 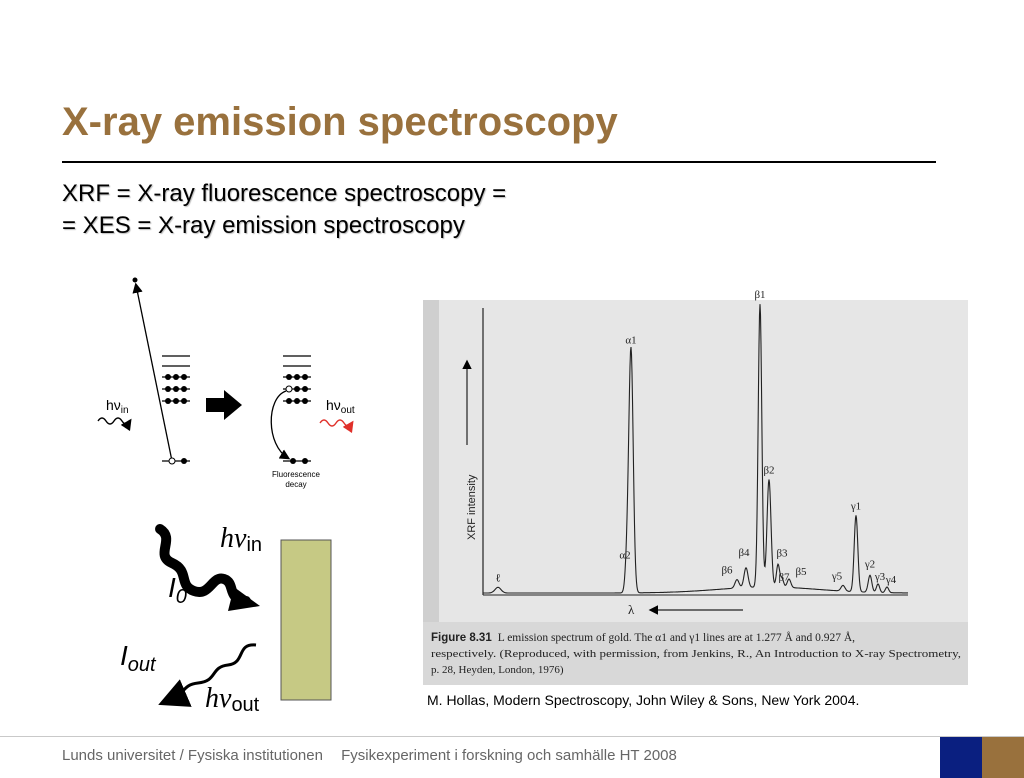 I want to click on peak-label: α2, so click(x=624, y=556).